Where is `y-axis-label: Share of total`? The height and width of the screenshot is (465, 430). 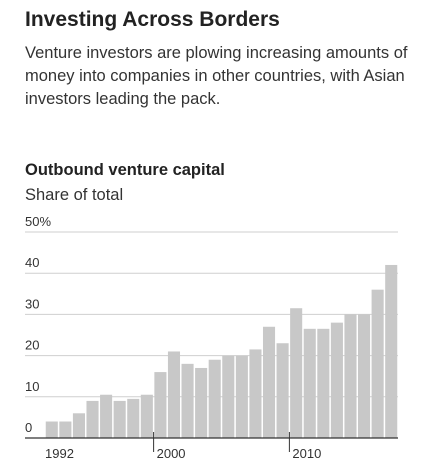
y-axis-label: Share of total is located at coordinates (74, 195).